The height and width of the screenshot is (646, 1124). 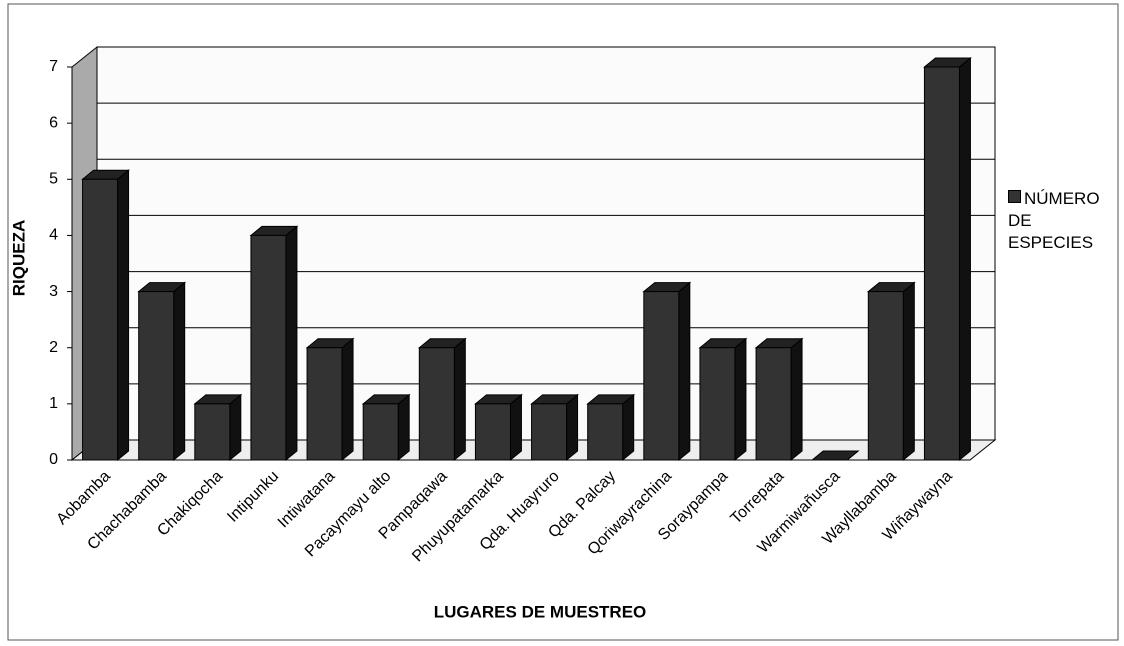 I want to click on x-axis-label: LUGARES DE MUESTREO, so click(x=540, y=611).